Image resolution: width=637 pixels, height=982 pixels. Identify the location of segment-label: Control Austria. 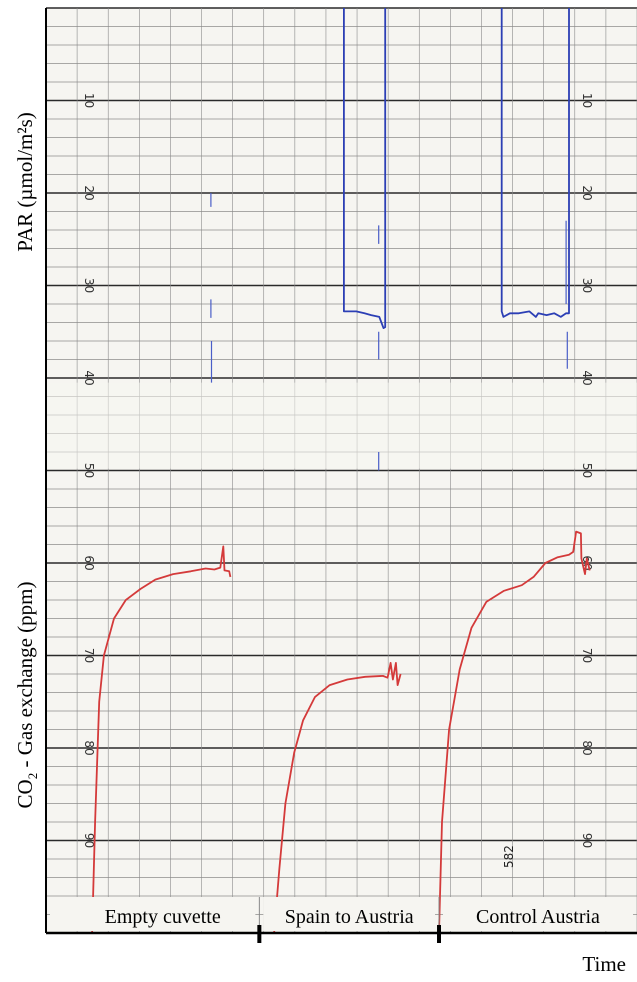
(538, 917).